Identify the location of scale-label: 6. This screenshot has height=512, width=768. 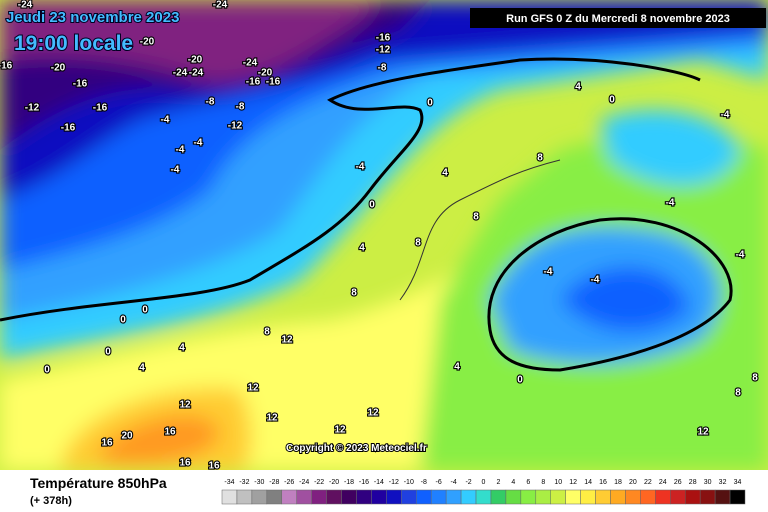
(528, 482).